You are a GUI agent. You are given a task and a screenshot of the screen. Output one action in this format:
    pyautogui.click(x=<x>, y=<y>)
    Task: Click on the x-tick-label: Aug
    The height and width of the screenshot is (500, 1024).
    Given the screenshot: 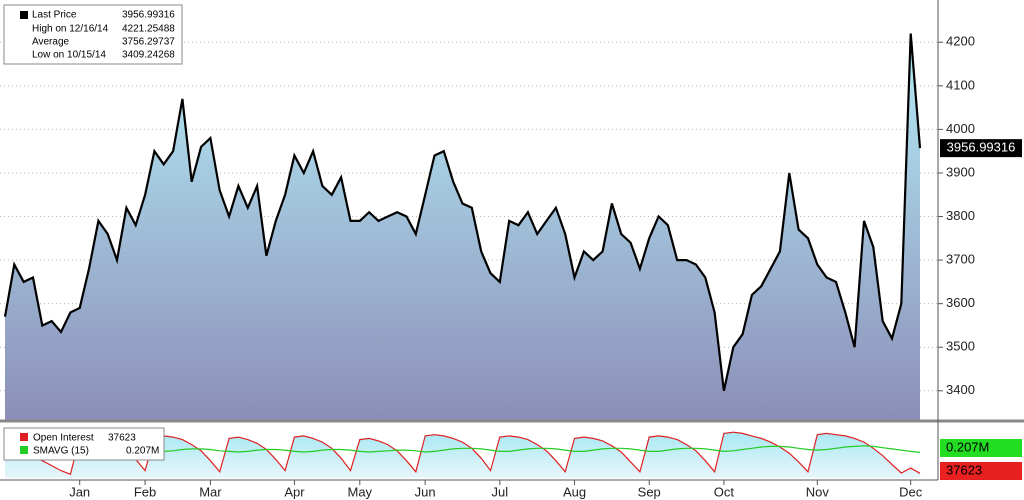 What is the action you would take?
    pyautogui.click(x=574, y=491)
    